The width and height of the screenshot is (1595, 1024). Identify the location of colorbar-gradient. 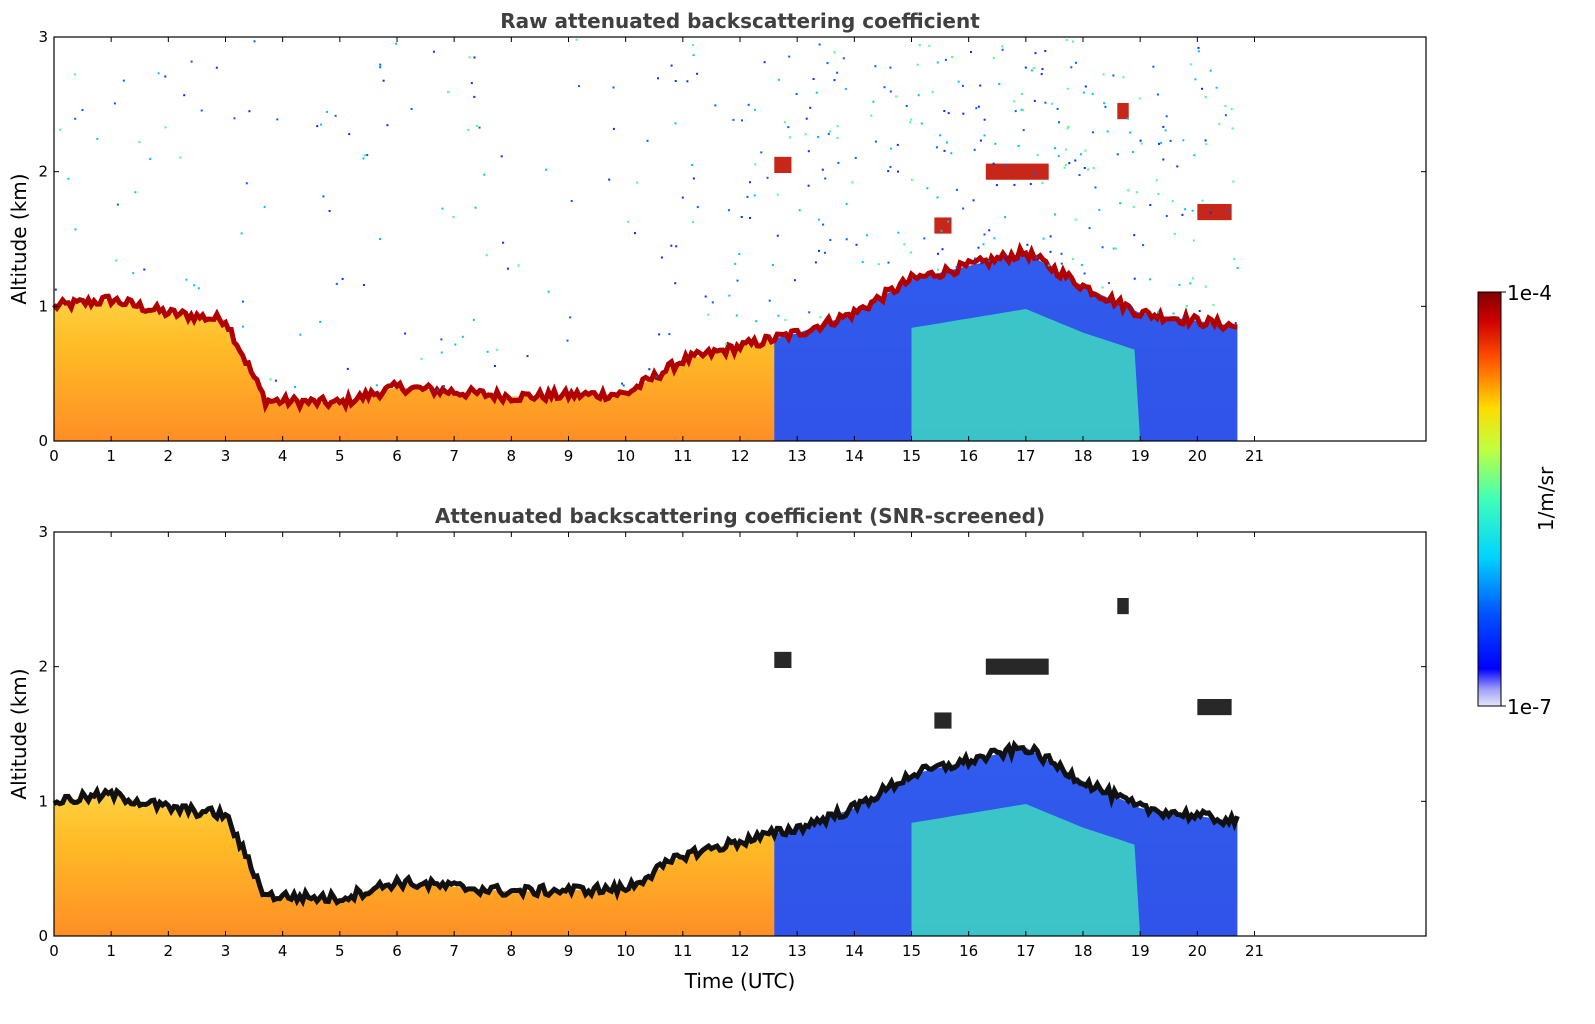
(1489, 499).